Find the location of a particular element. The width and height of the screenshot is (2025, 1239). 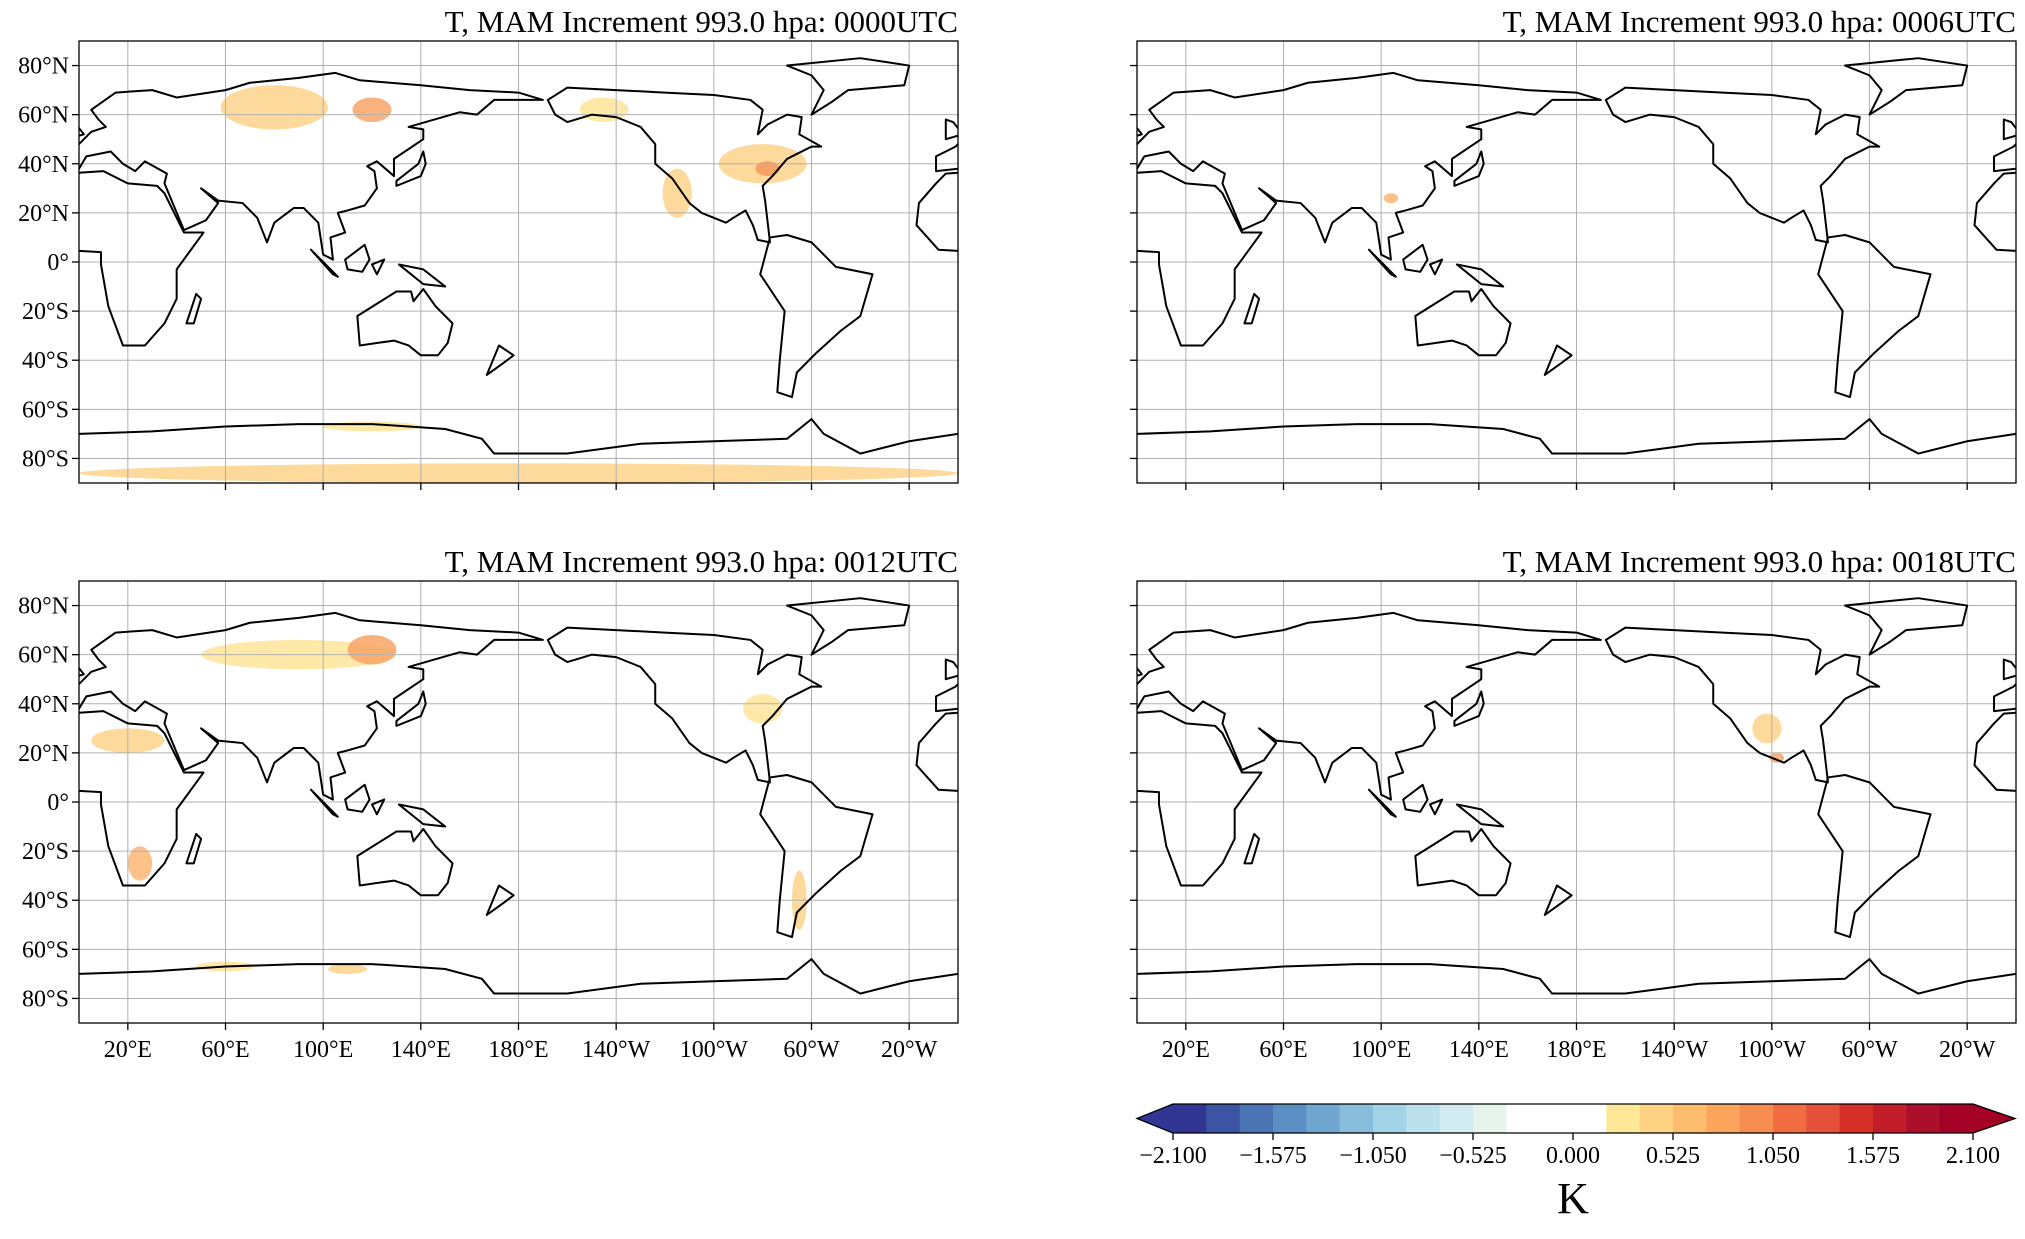

colorbar-label: K is located at coordinates (1573, 1198).